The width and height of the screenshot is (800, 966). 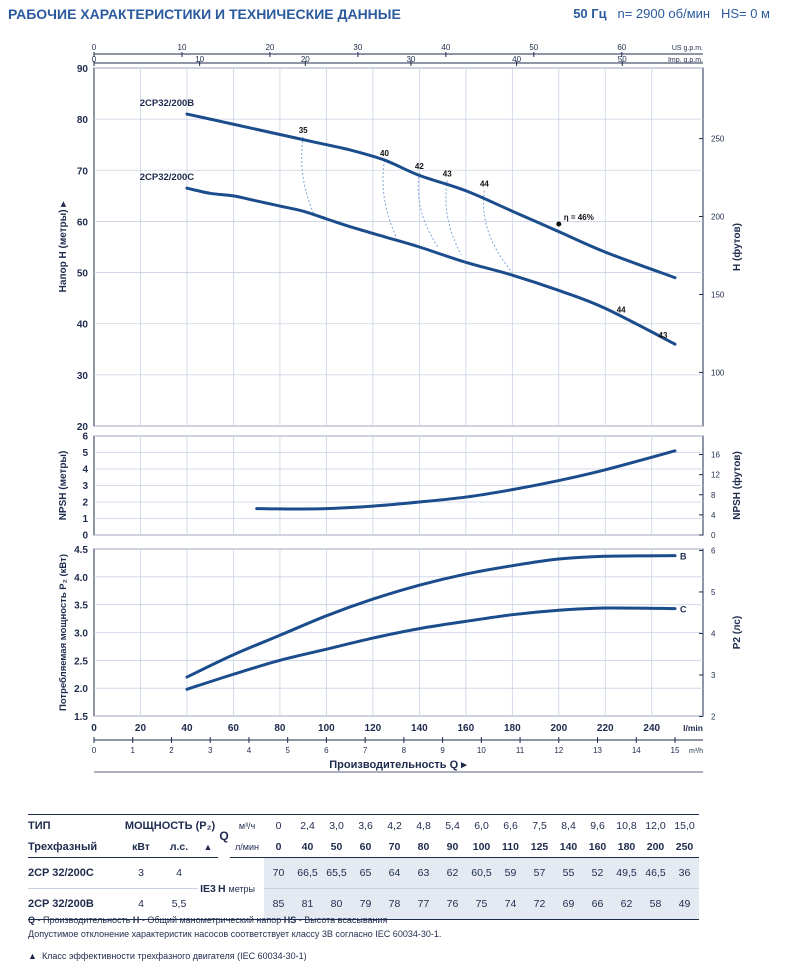 I want to click on m3h-tick-label: 9, so click(x=442, y=750).